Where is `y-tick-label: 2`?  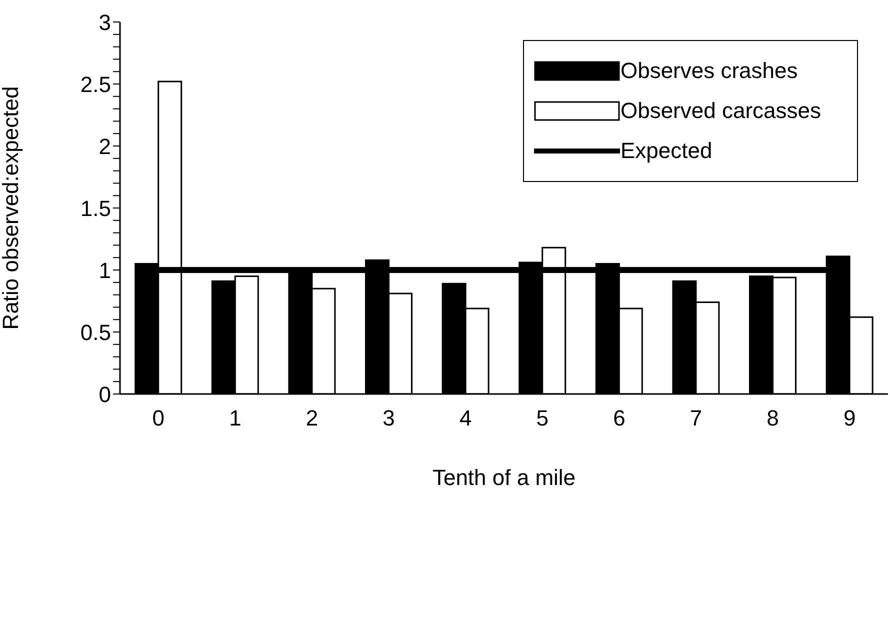 y-tick-label: 2 is located at coordinates (104, 146).